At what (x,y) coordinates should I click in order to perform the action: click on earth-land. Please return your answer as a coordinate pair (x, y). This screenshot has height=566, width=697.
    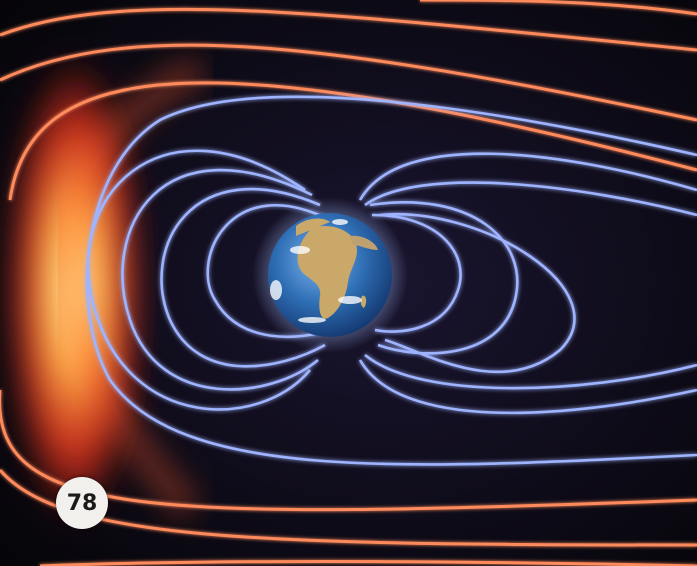
    Looking at the image, I should click on (337, 268).